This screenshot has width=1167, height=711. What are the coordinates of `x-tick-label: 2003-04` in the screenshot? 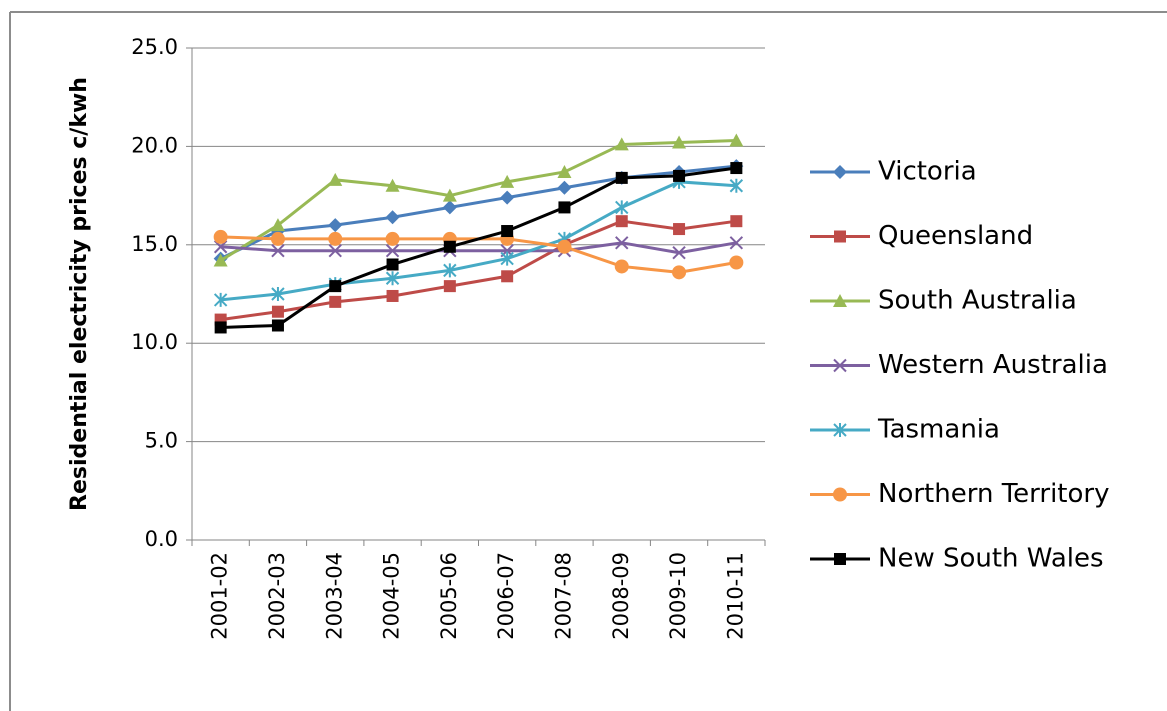 It's located at (334, 596).